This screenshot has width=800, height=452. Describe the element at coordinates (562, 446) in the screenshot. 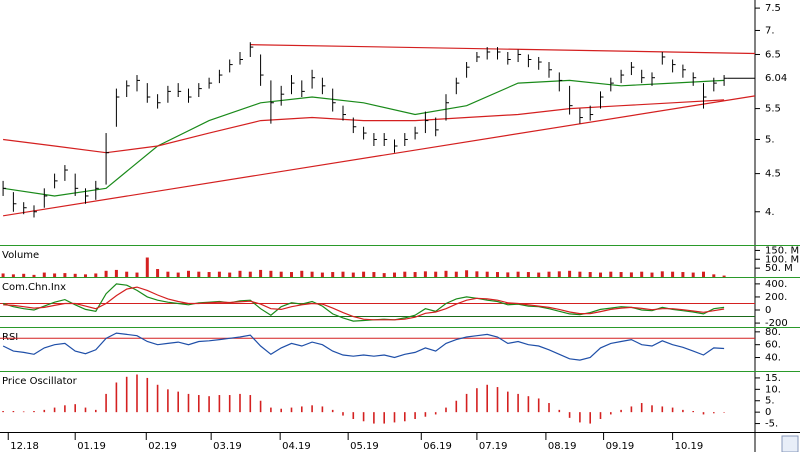

I see `x-tick-label: 08.19` at that location.